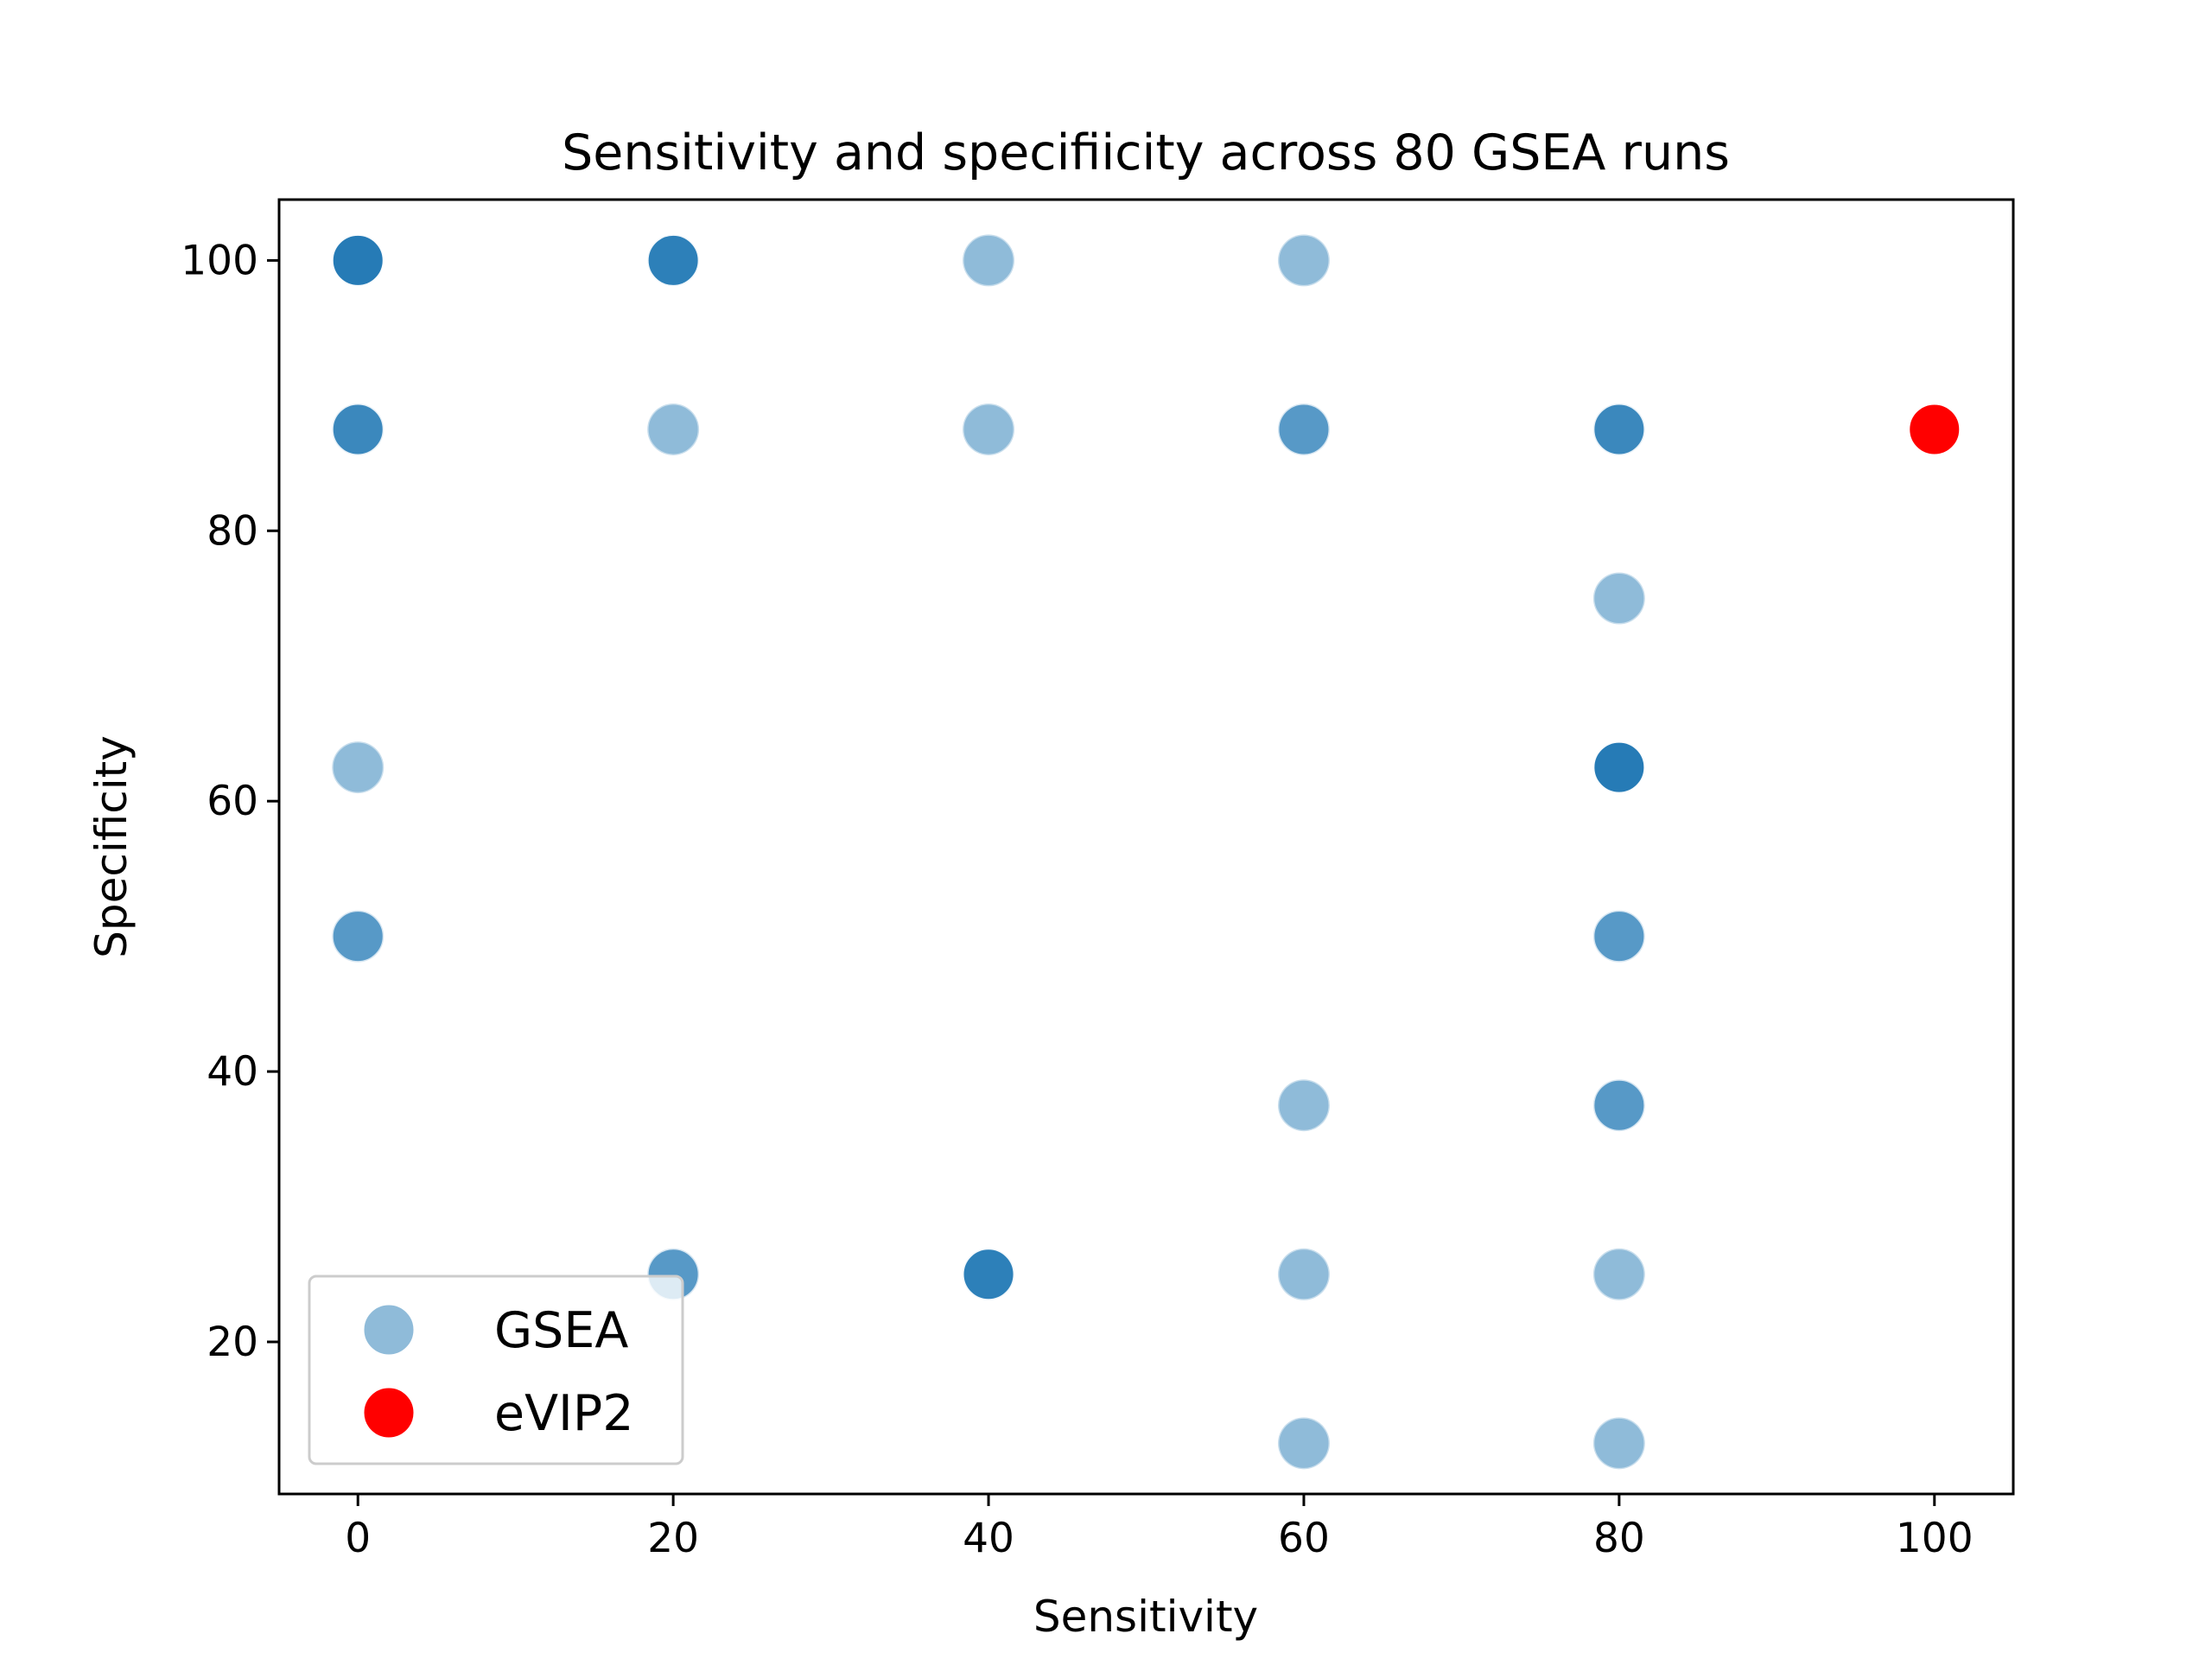 This screenshot has height=1659, width=2212. What do you see at coordinates (988, 1538) in the screenshot?
I see `x-tick-label-2: 40` at bounding box center [988, 1538].